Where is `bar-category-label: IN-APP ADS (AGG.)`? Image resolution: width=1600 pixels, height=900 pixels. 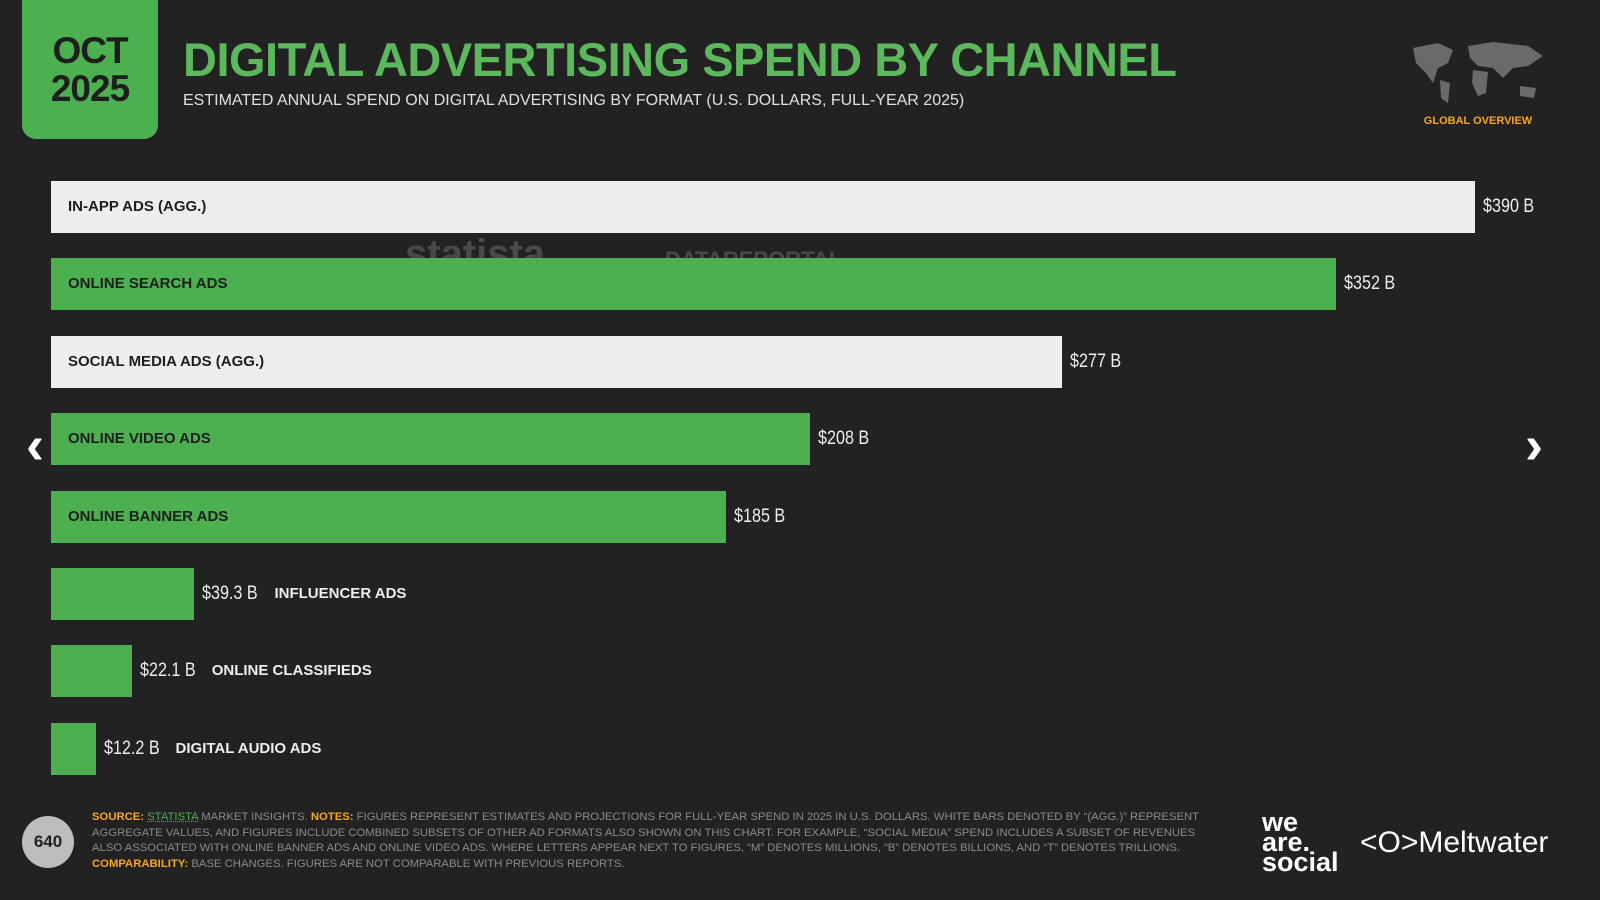
bar-category-label: IN-APP ADS (AGG.) is located at coordinates (137, 206).